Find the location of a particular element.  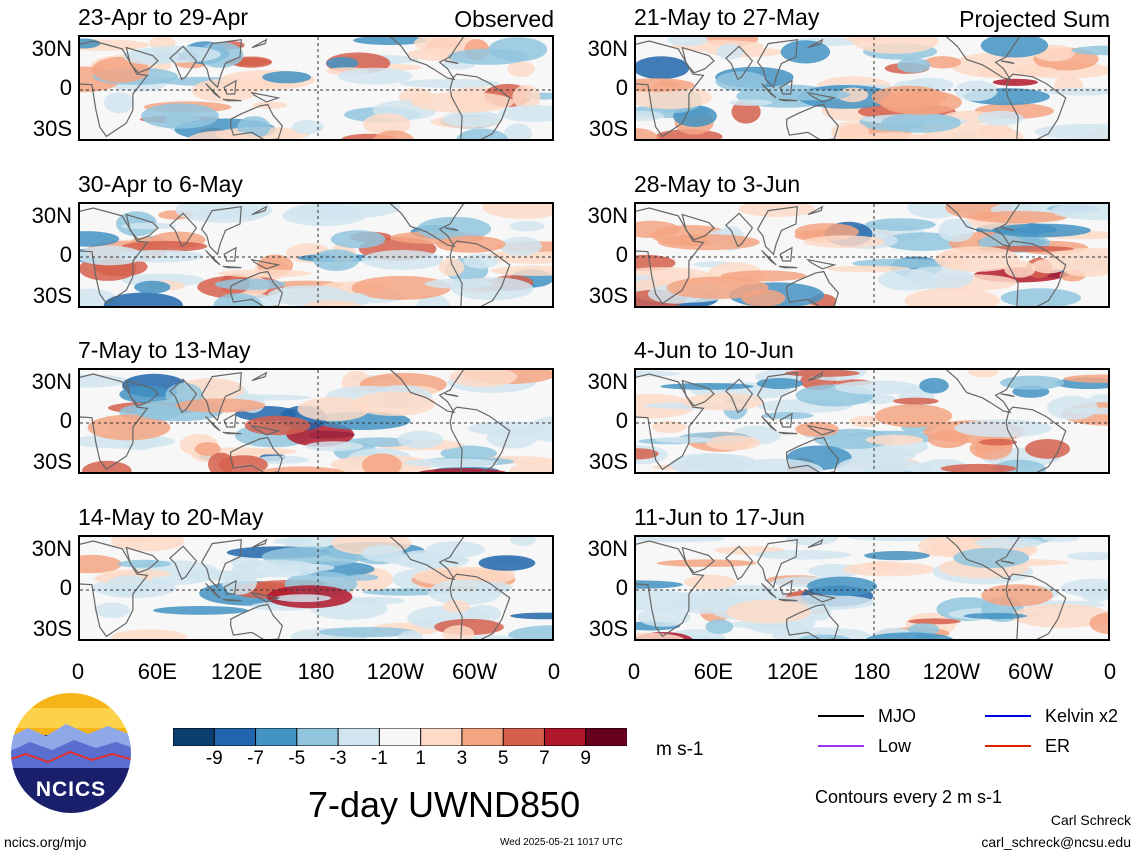

legend-line-er is located at coordinates (1008, 746).